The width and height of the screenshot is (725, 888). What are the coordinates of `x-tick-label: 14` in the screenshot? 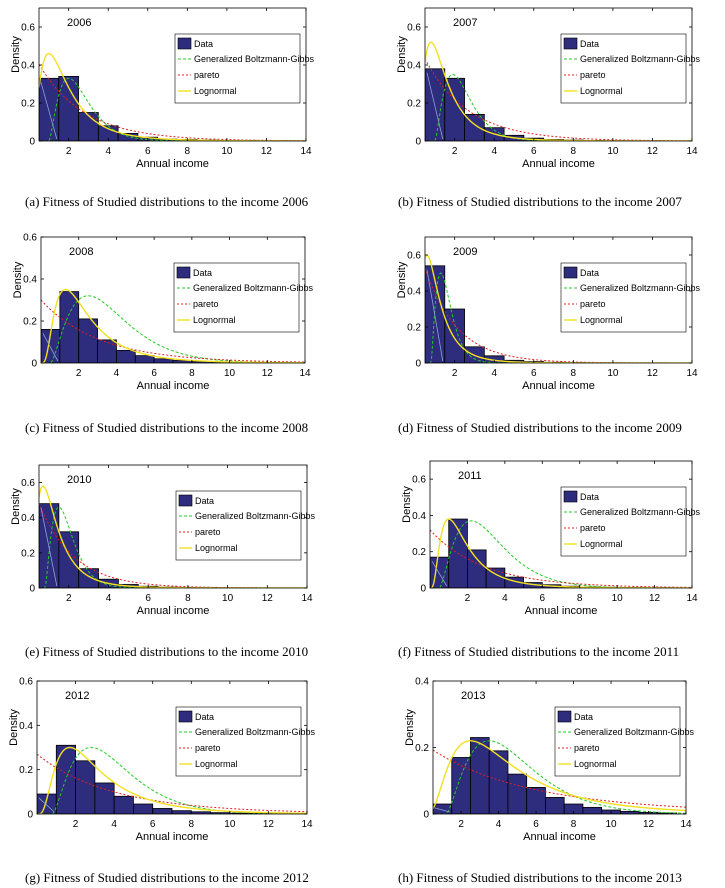 It's located at (306, 151).